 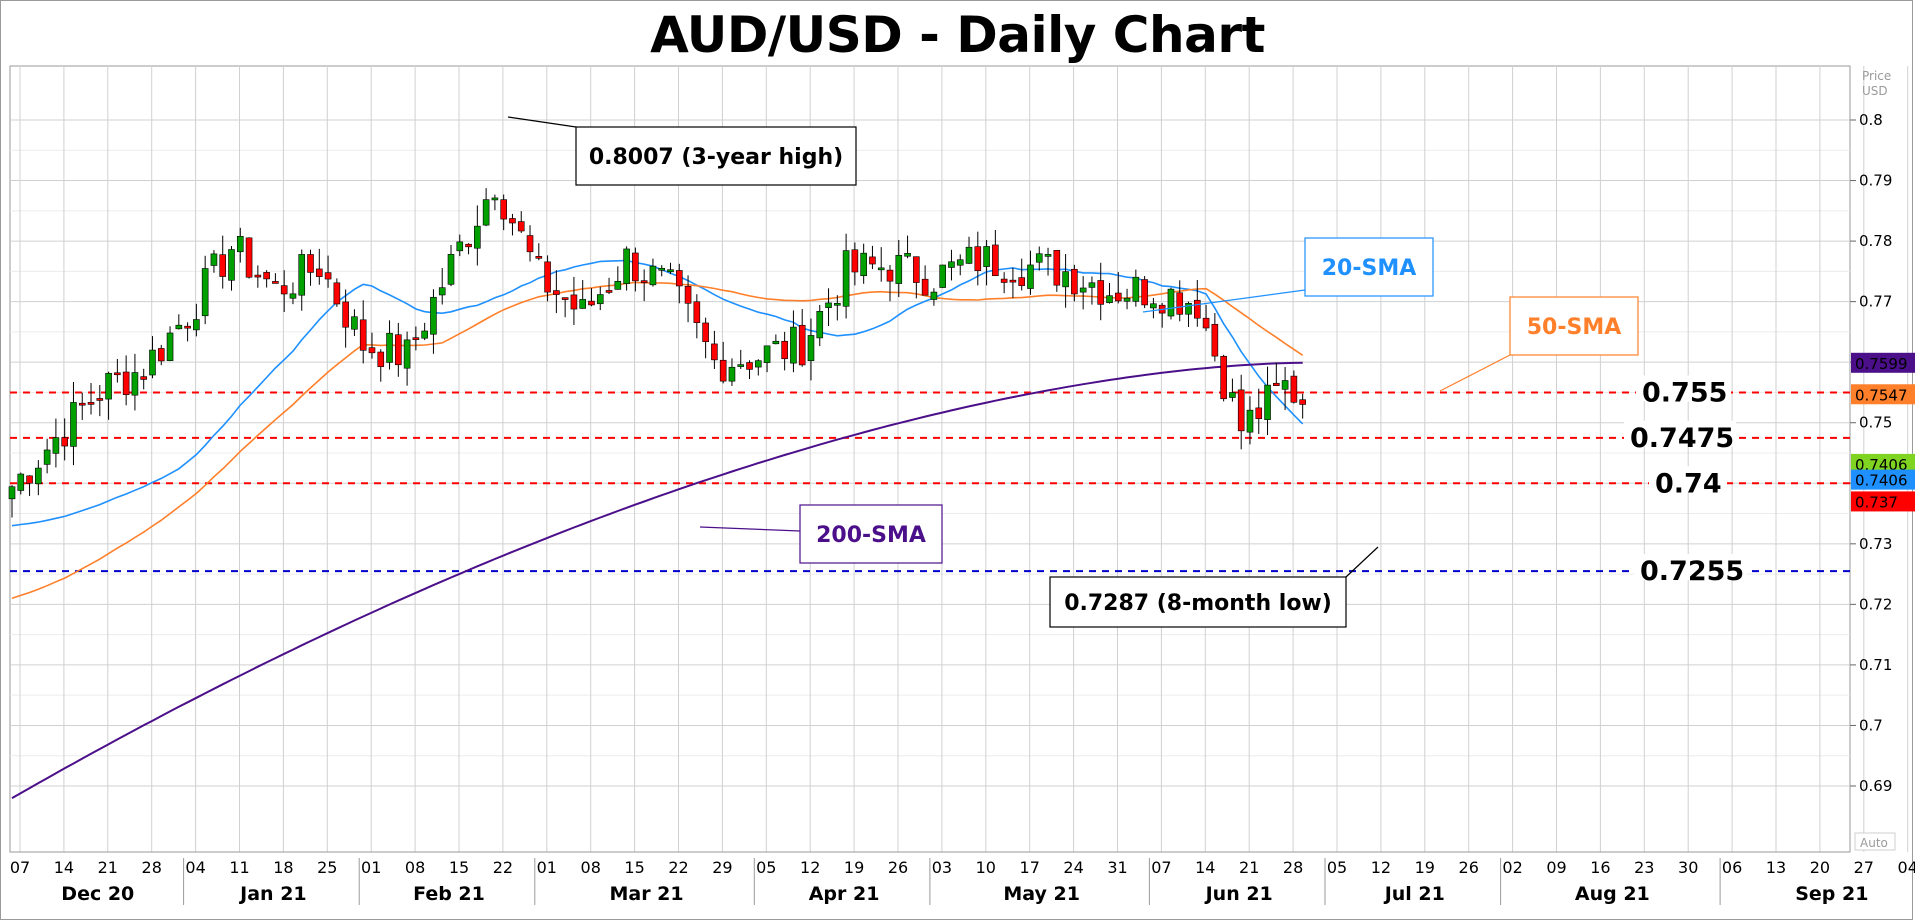 I want to click on x-month-label: Aug 21, so click(x=1612, y=894).